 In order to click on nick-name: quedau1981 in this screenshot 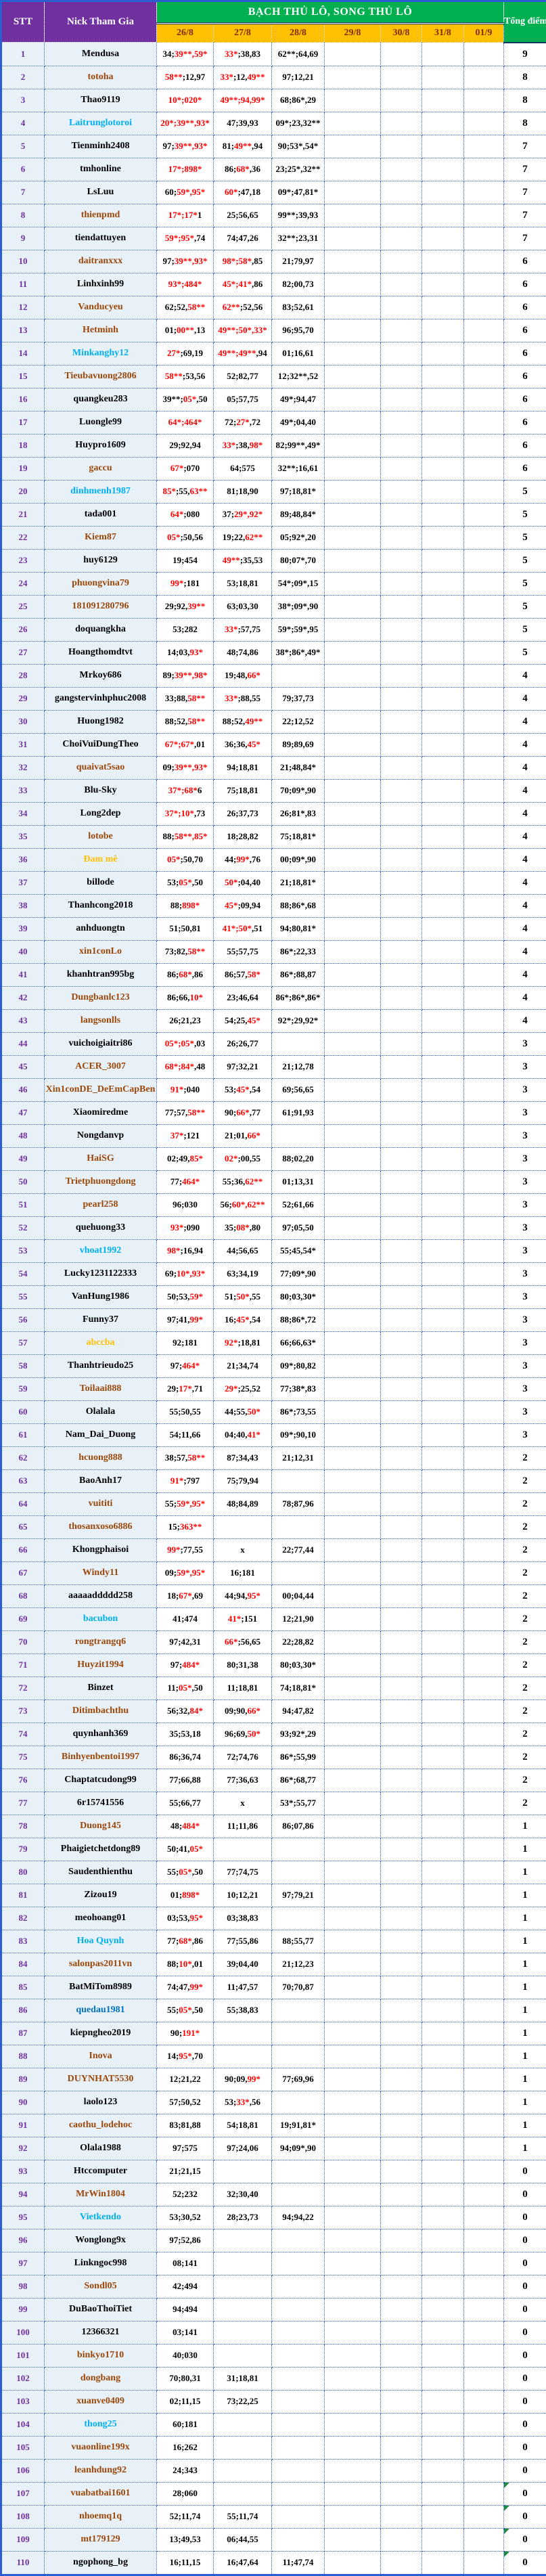, I will do `click(101, 2010)`.